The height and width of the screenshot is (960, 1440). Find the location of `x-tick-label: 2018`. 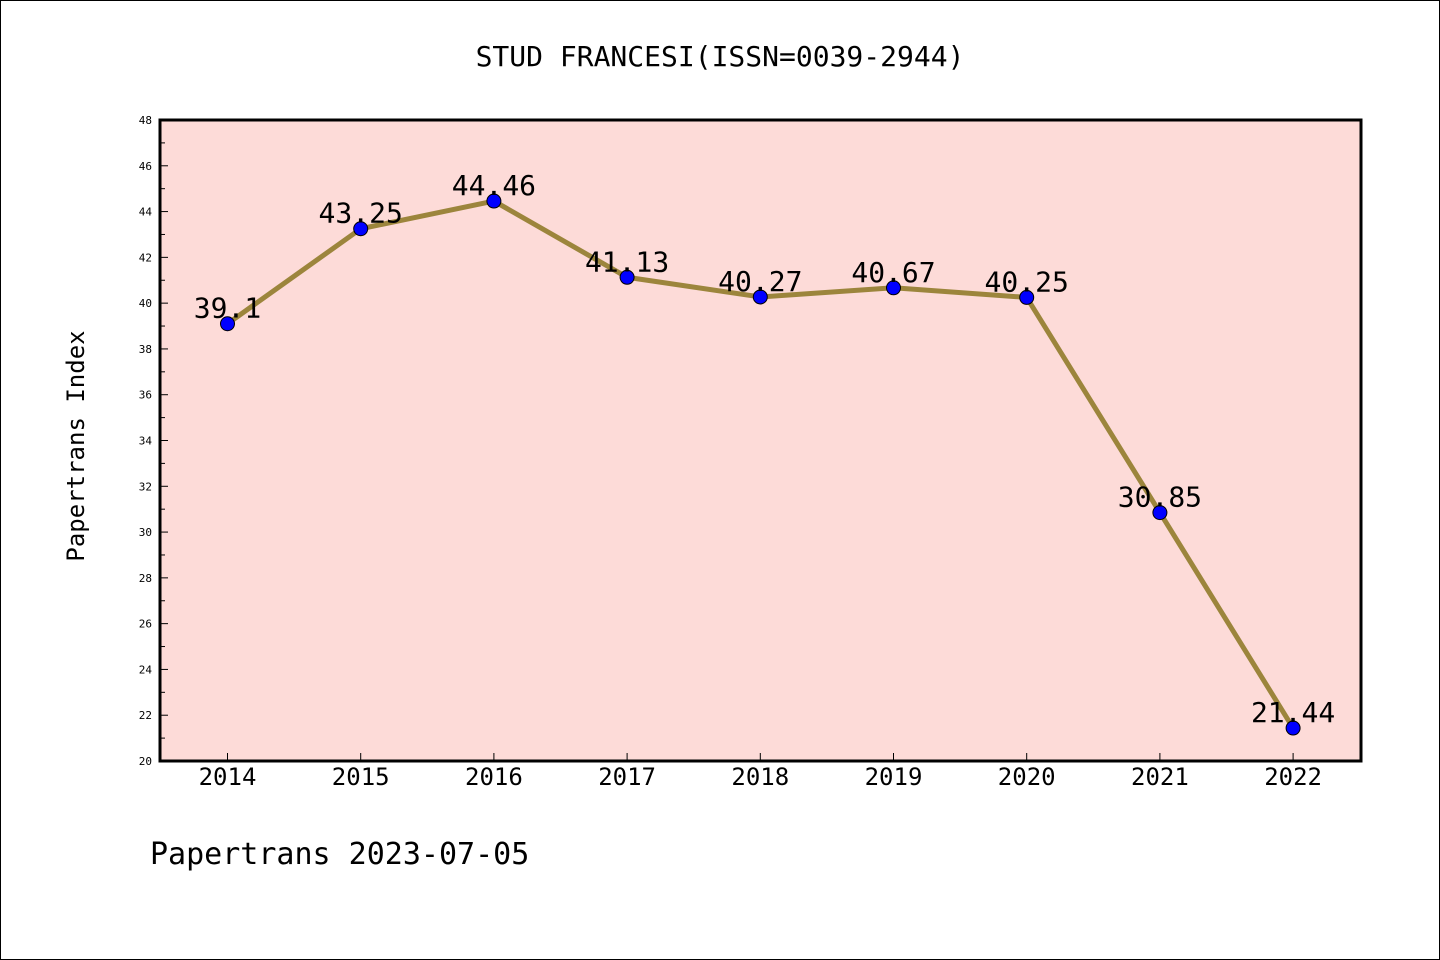

x-tick-label: 2018 is located at coordinates (760, 777).